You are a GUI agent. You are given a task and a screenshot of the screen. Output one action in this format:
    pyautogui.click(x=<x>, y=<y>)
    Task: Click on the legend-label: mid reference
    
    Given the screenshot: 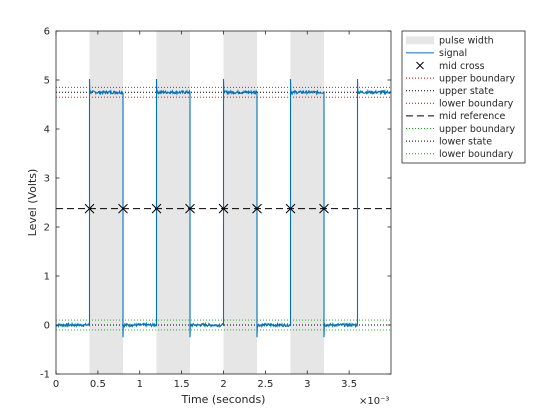 What is the action you would take?
    pyautogui.click(x=472, y=116)
    